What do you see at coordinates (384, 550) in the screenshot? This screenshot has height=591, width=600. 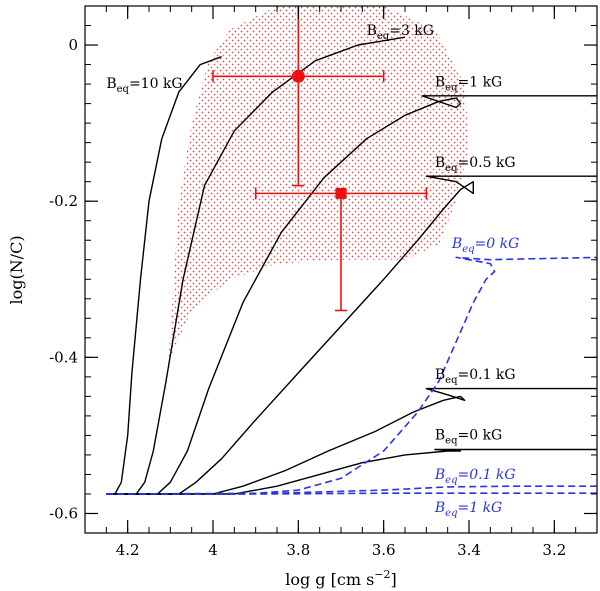 I see `x-tick-label: 3.6` at bounding box center [384, 550].